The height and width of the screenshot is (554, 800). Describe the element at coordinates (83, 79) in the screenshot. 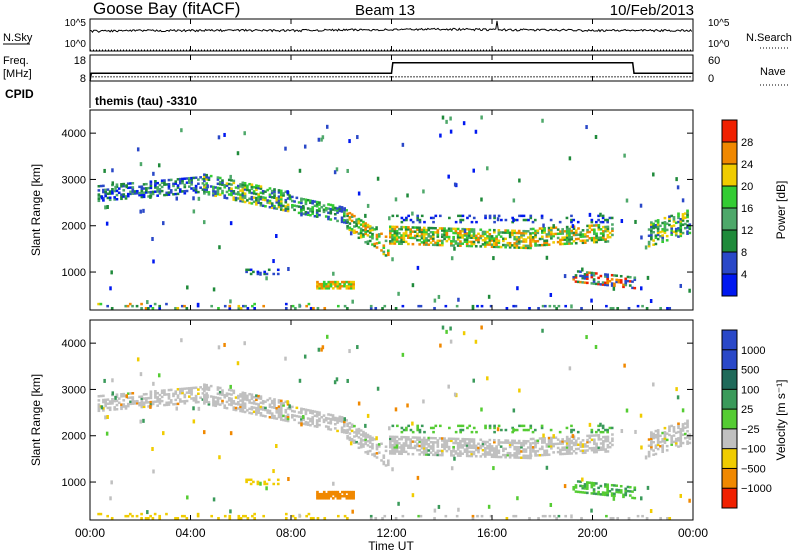

I see `freq-left-tick-bottom: 8` at that location.